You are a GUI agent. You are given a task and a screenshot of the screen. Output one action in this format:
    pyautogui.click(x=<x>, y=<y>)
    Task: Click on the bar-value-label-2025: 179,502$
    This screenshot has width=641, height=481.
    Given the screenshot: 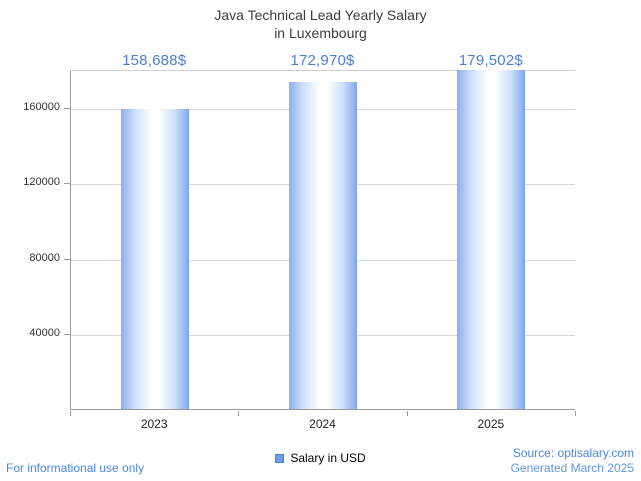 What is the action you would take?
    pyautogui.click(x=490, y=60)
    